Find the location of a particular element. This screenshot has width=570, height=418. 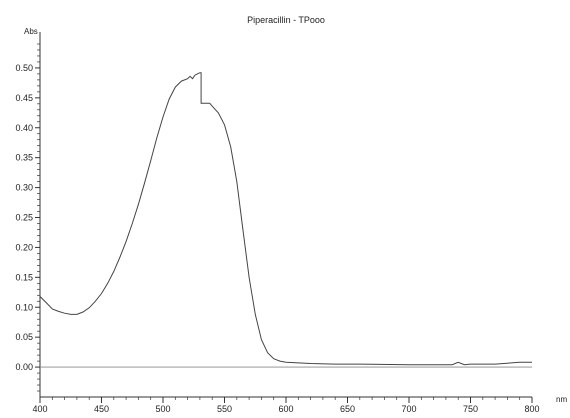

y-tick-label: 0.00 is located at coordinates (24, 367).